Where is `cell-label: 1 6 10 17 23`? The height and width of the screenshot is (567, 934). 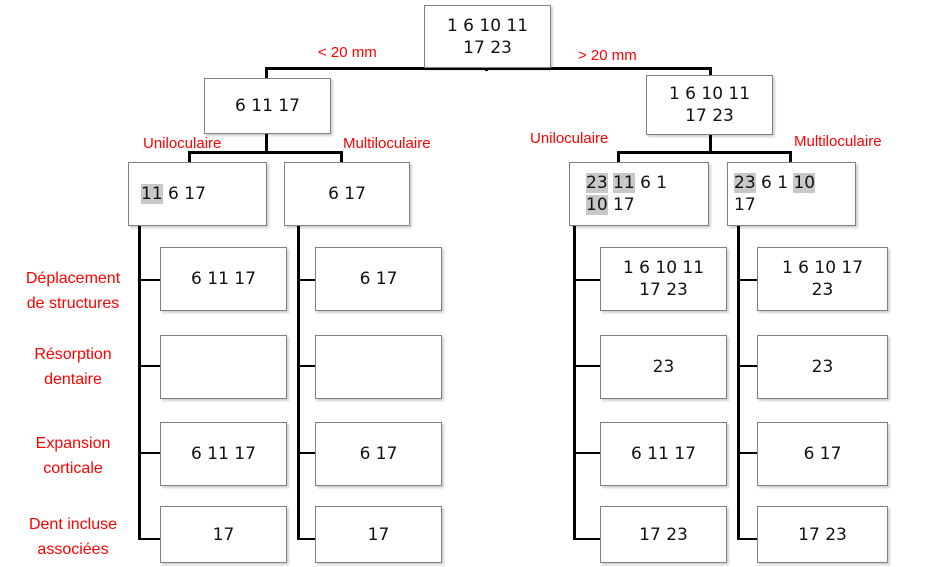
cell-label: 1 6 10 17 23 is located at coordinates (822, 279).